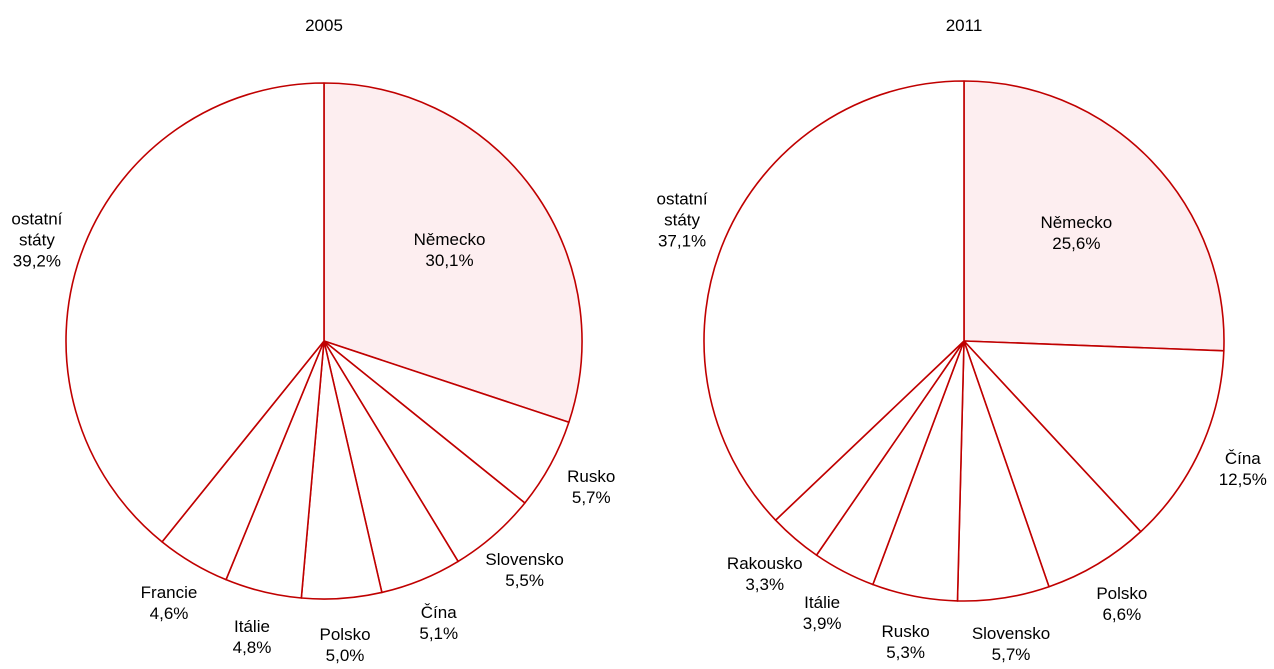 Image resolution: width=1274 pixels, height=669 pixels. What do you see at coordinates (169, 593) in the screenshot?
I see `slice-name: Francie` at bounding box center [169, 593].